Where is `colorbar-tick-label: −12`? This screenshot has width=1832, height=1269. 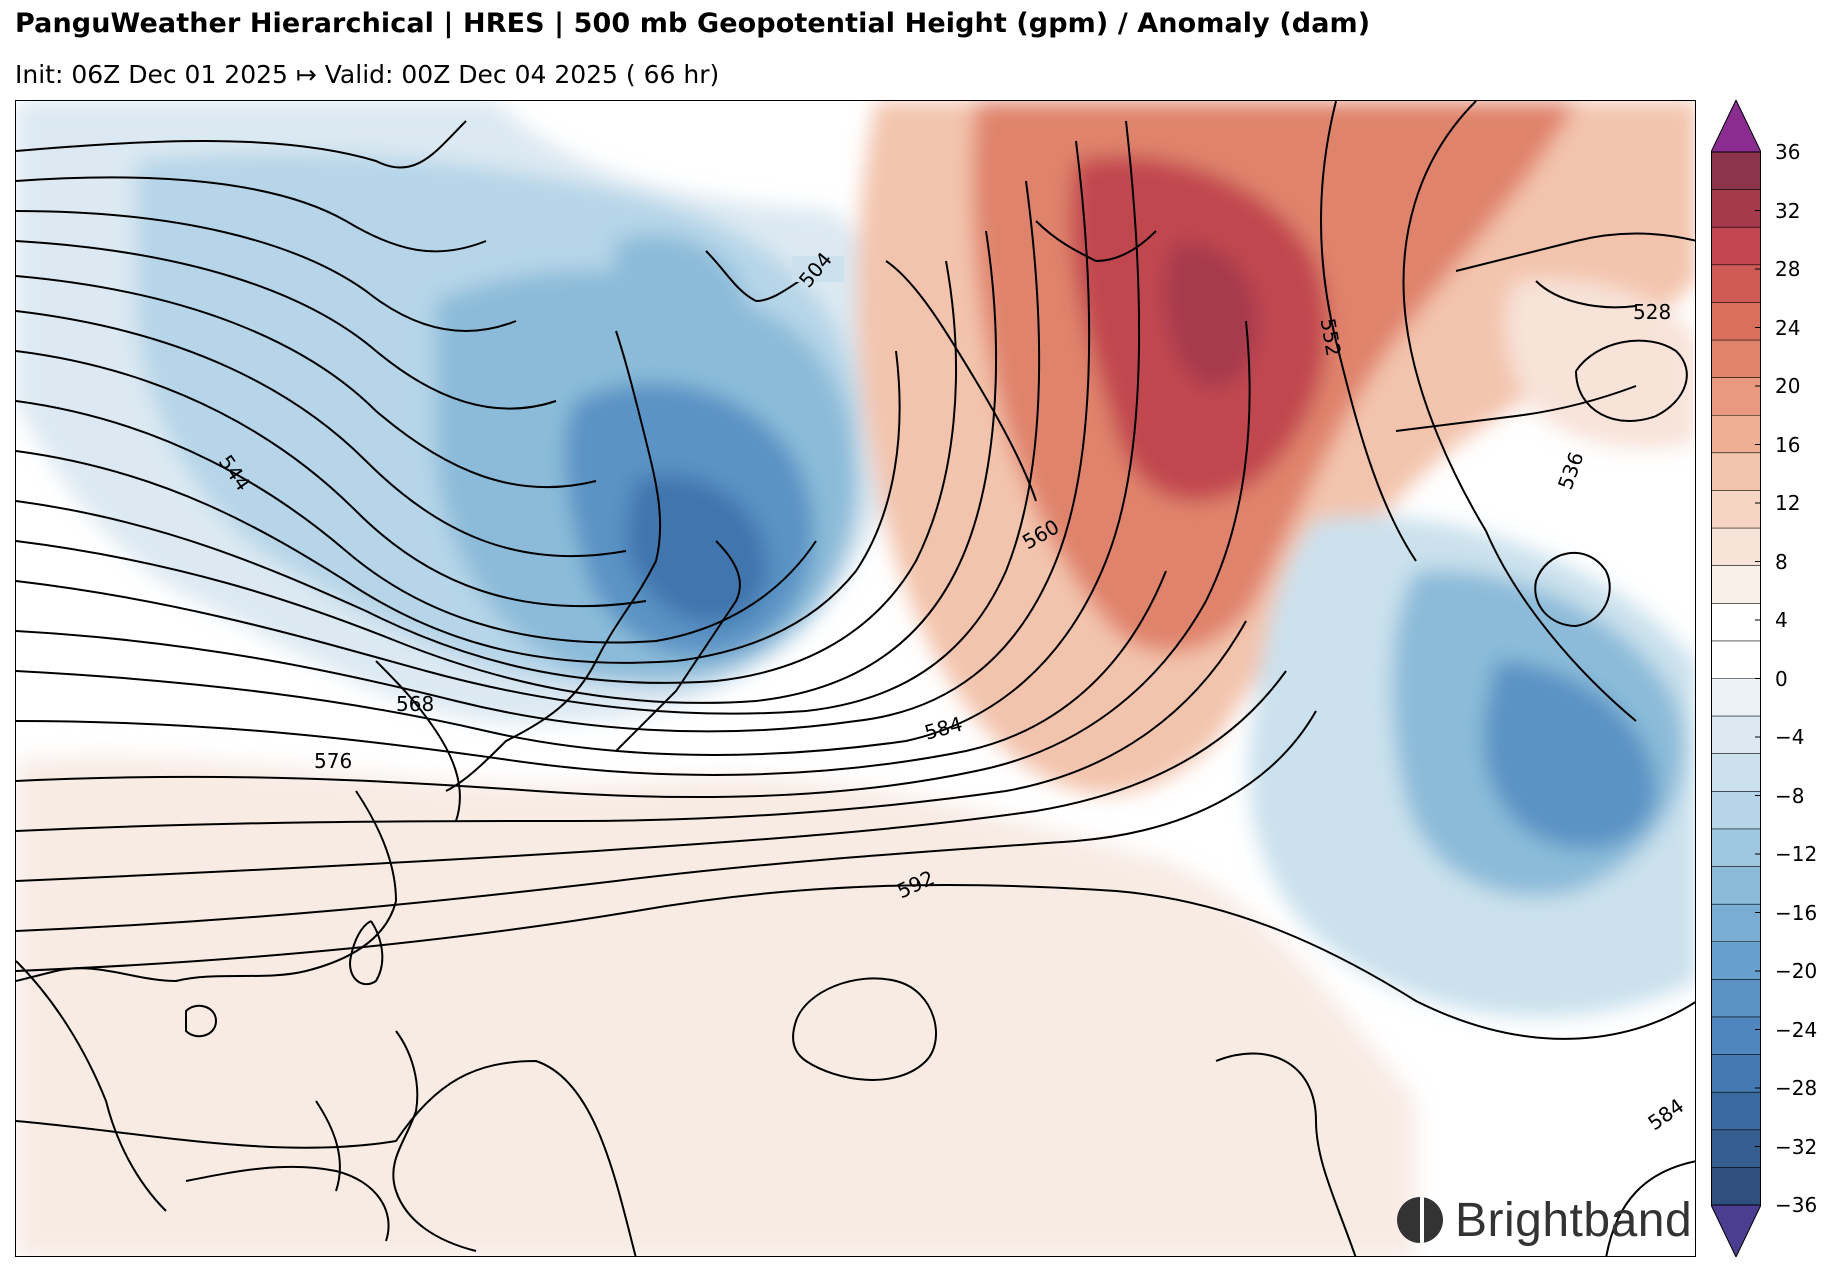
colorbar-tick-label: −12 is located at coordinates (1796, 854).